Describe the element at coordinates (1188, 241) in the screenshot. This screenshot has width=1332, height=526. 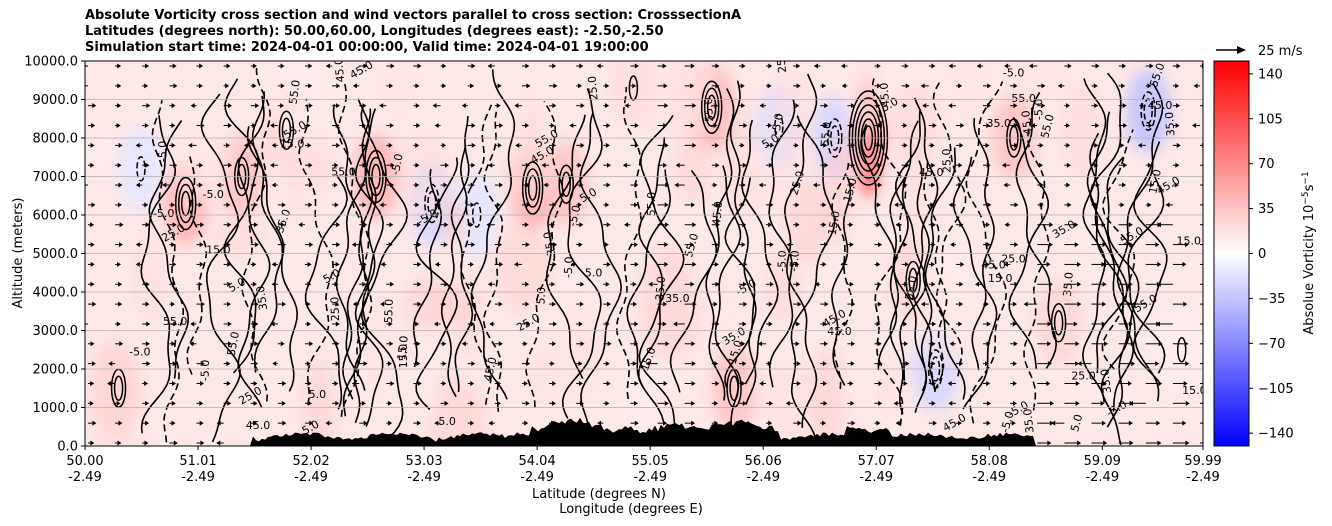
I see `contour-label: 15.0` at that location.